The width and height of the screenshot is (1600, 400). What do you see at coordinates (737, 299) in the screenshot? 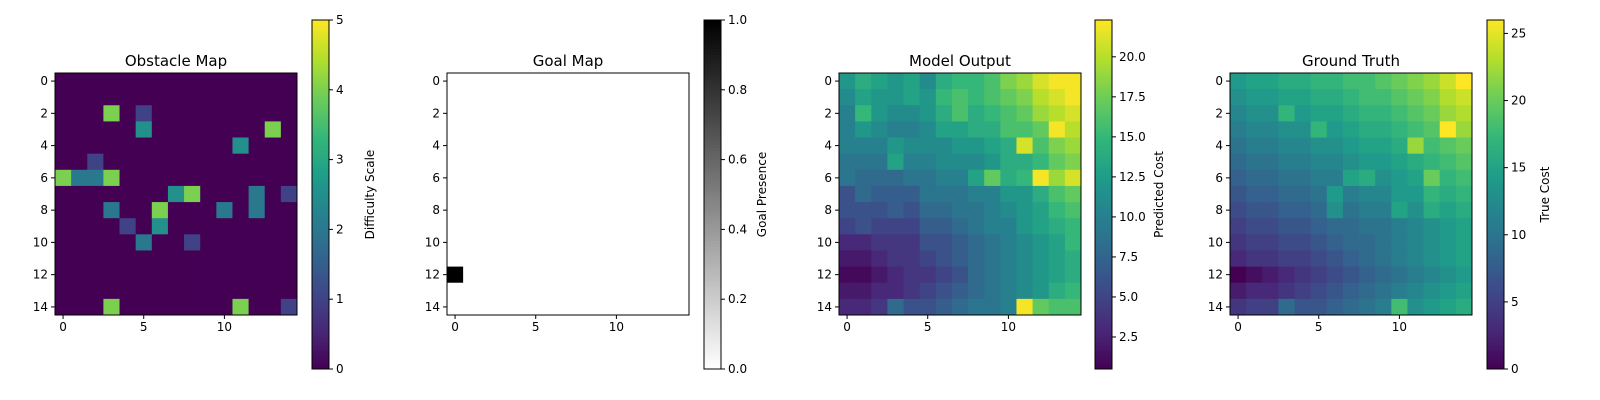
I see `colorbar-tick-label: 0.2` at bounding box center [737, 299].